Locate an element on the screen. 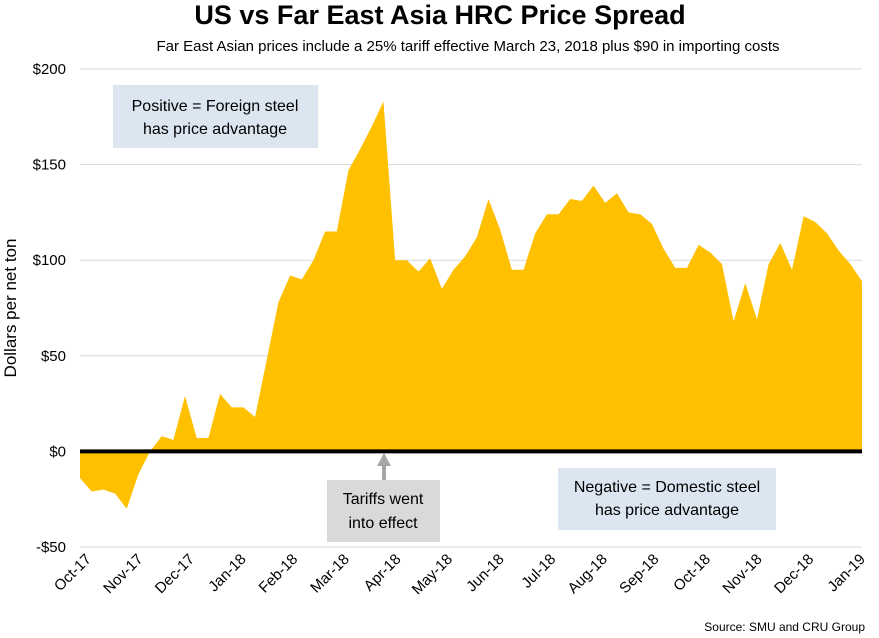 This screenshot has width=879, height=638. x-tick-label: Jan-18 is located at coordinates (227, 573).